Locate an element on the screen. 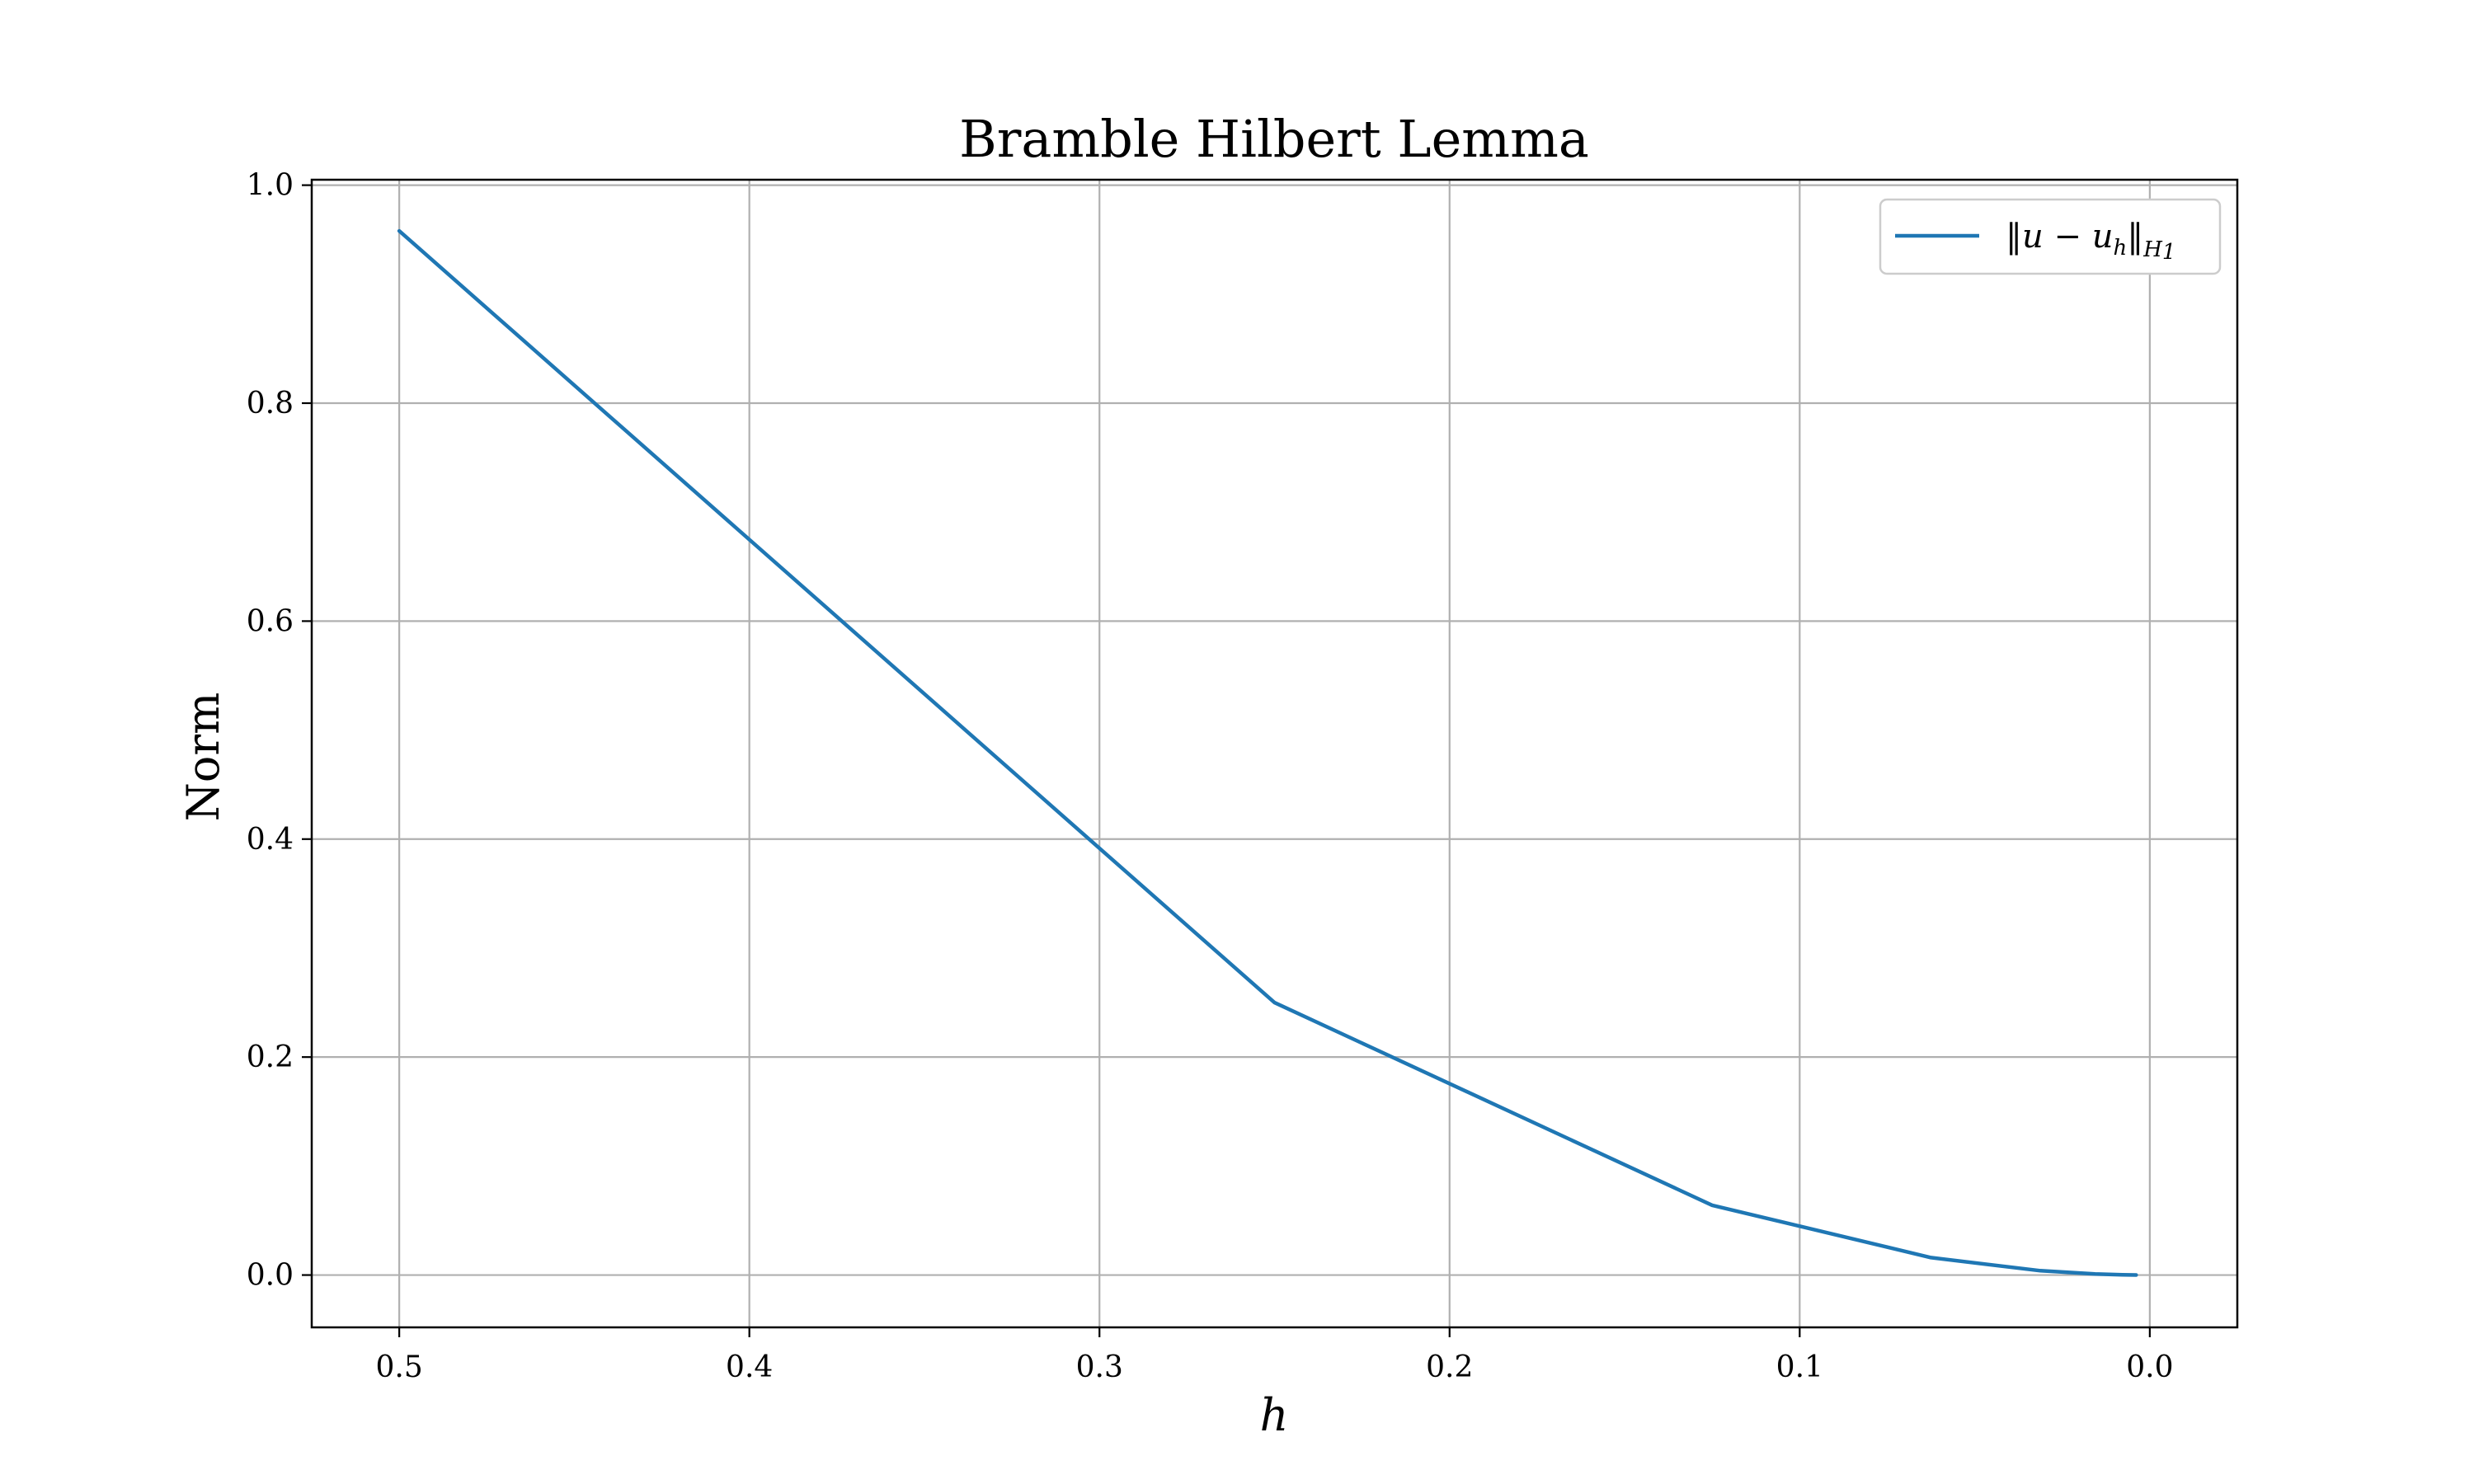 This screenshot has width=2474, height=1484. legend-label-norm-close: ‖ is located at coordinates (2135, 237).